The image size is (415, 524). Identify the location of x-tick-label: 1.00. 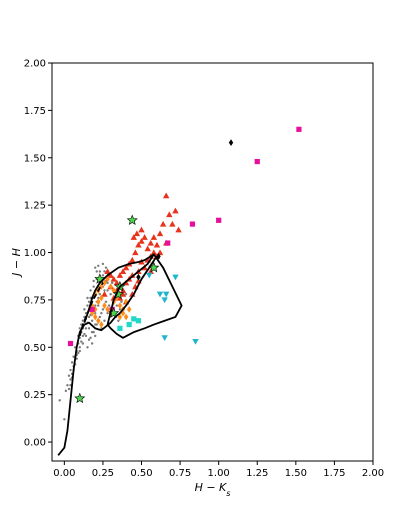
(219, 473).